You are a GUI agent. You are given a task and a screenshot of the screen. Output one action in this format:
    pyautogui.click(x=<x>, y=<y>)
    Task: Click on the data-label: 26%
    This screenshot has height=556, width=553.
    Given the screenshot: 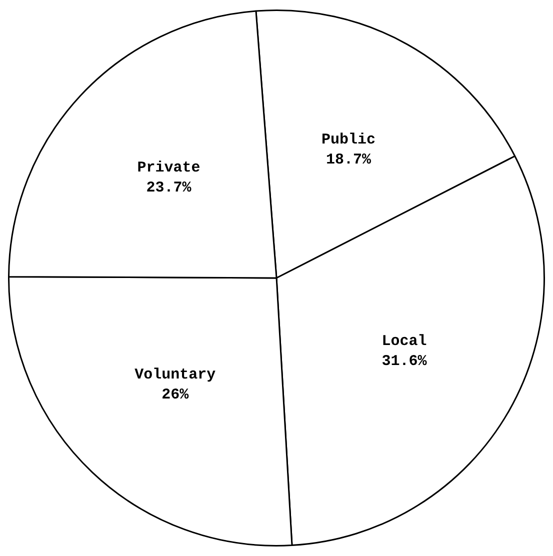 What is the action you would take?
    pyautogui.click(x=176, y=395)
    